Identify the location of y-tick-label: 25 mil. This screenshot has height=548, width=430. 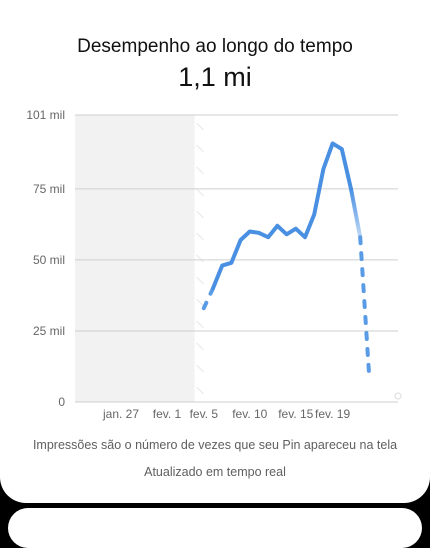
(49, 331).